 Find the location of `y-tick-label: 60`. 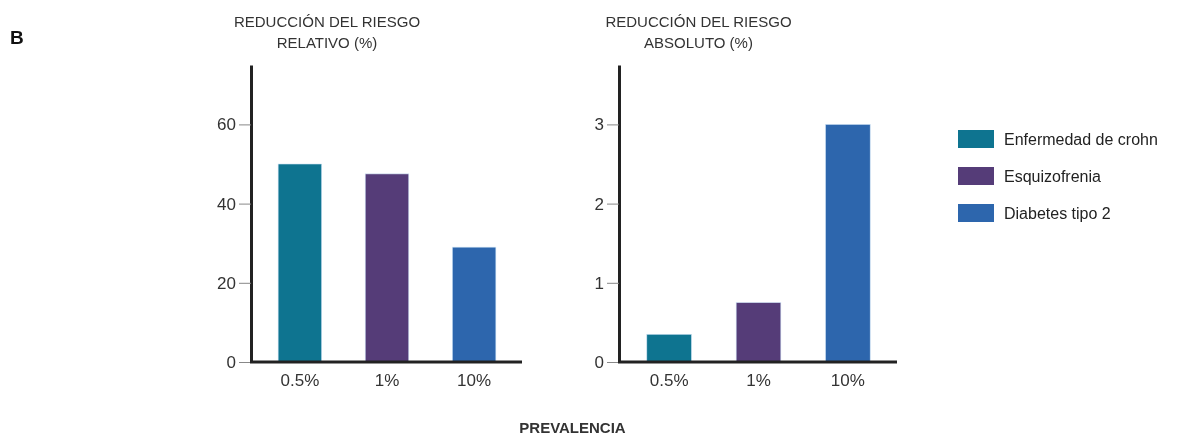

y-tick-label: 60 is located at coordinates (226, 125).